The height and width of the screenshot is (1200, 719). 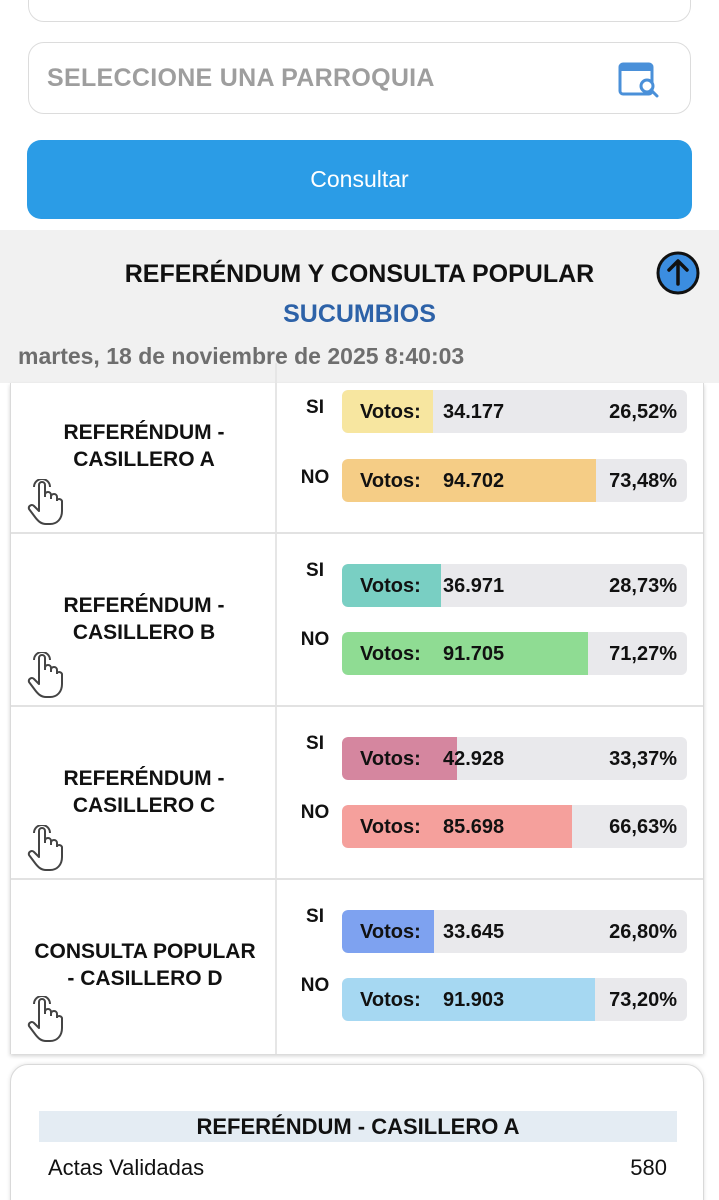 What do you see at coordinates (359, 274) in the screenshot?
I see `page-title: REFERÉNDUM Y CONSULTA POPULAR` at bounding box center [359, 274].